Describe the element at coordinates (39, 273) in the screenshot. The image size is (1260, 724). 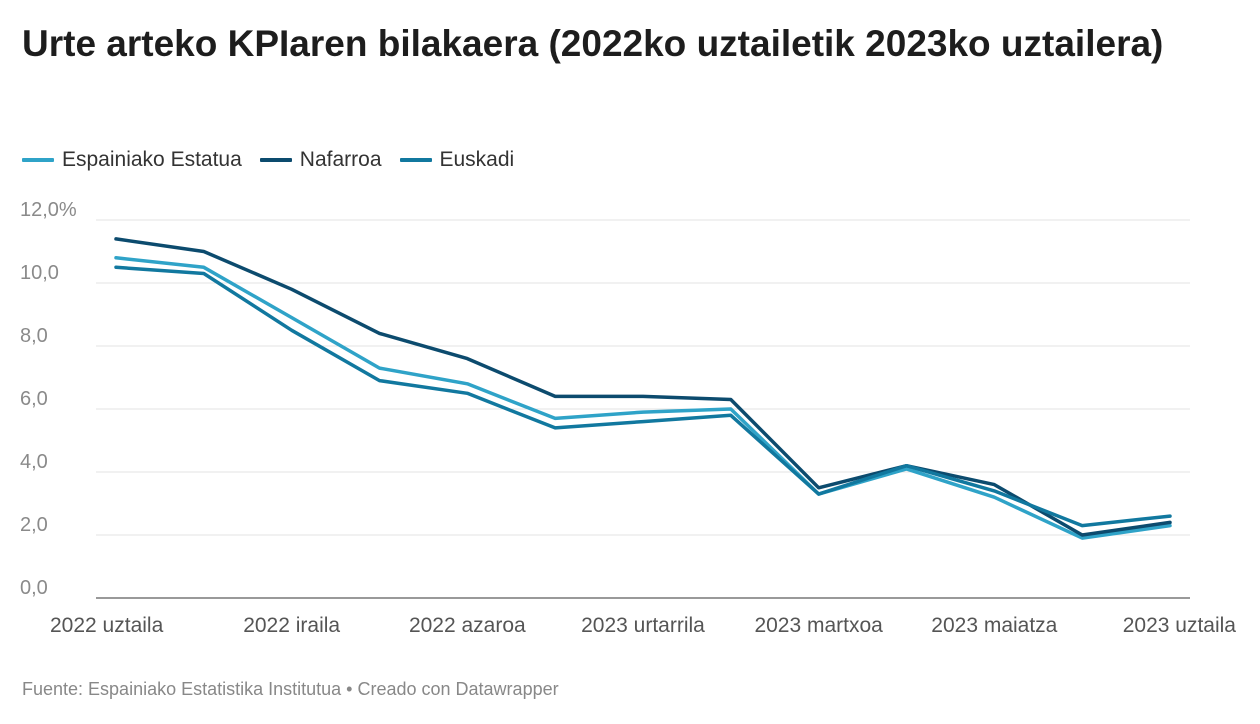
I see `y-tick-label: 10,0` at that location.